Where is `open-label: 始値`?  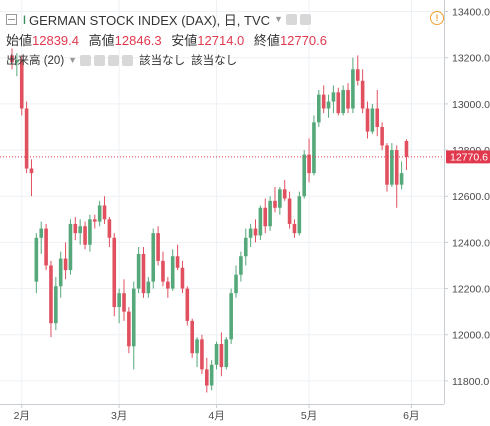
open-label: 始値 is located at coordinates (19, 40).